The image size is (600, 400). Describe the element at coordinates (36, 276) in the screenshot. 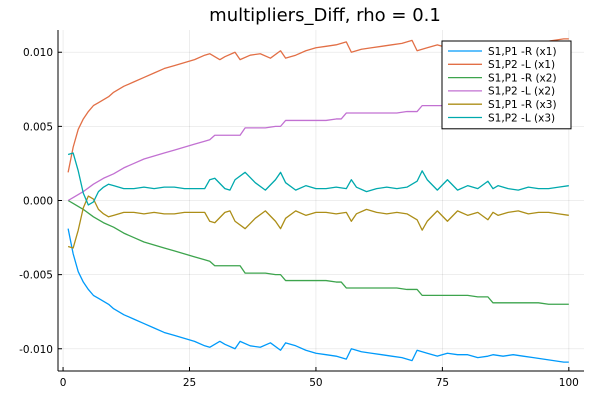

I see `y-tick-label: -0.005` at that location.